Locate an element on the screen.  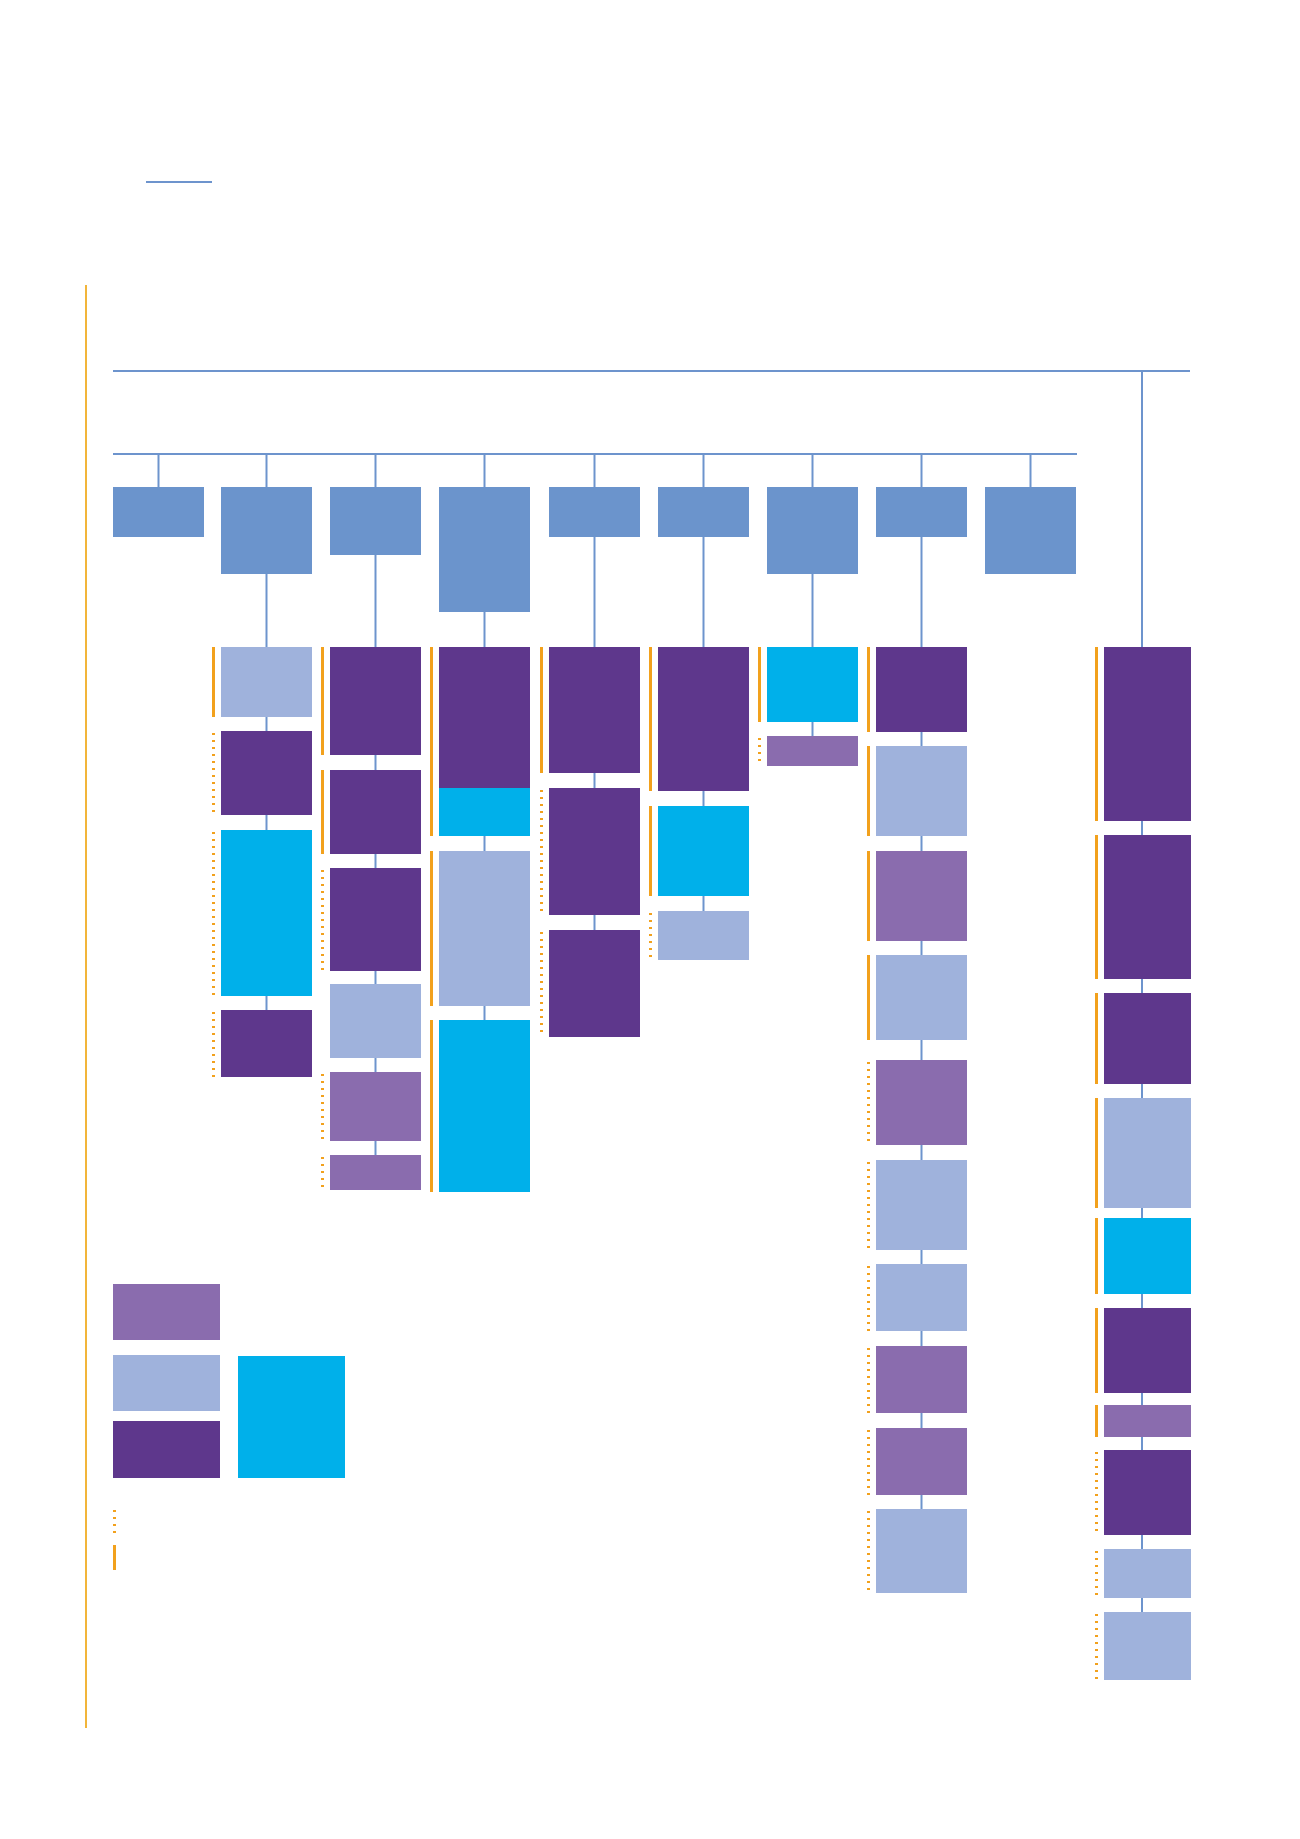
branch-4-child-1-marker is located at coordinates (431, 717).